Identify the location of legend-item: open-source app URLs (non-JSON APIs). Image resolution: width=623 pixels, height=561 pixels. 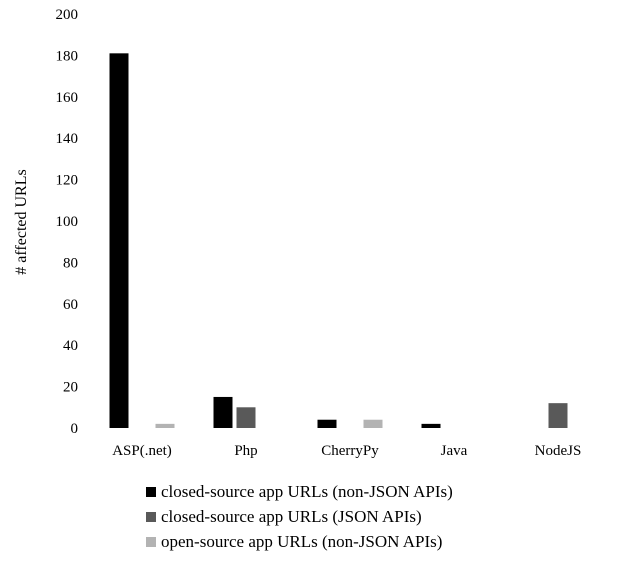
(299, 541).